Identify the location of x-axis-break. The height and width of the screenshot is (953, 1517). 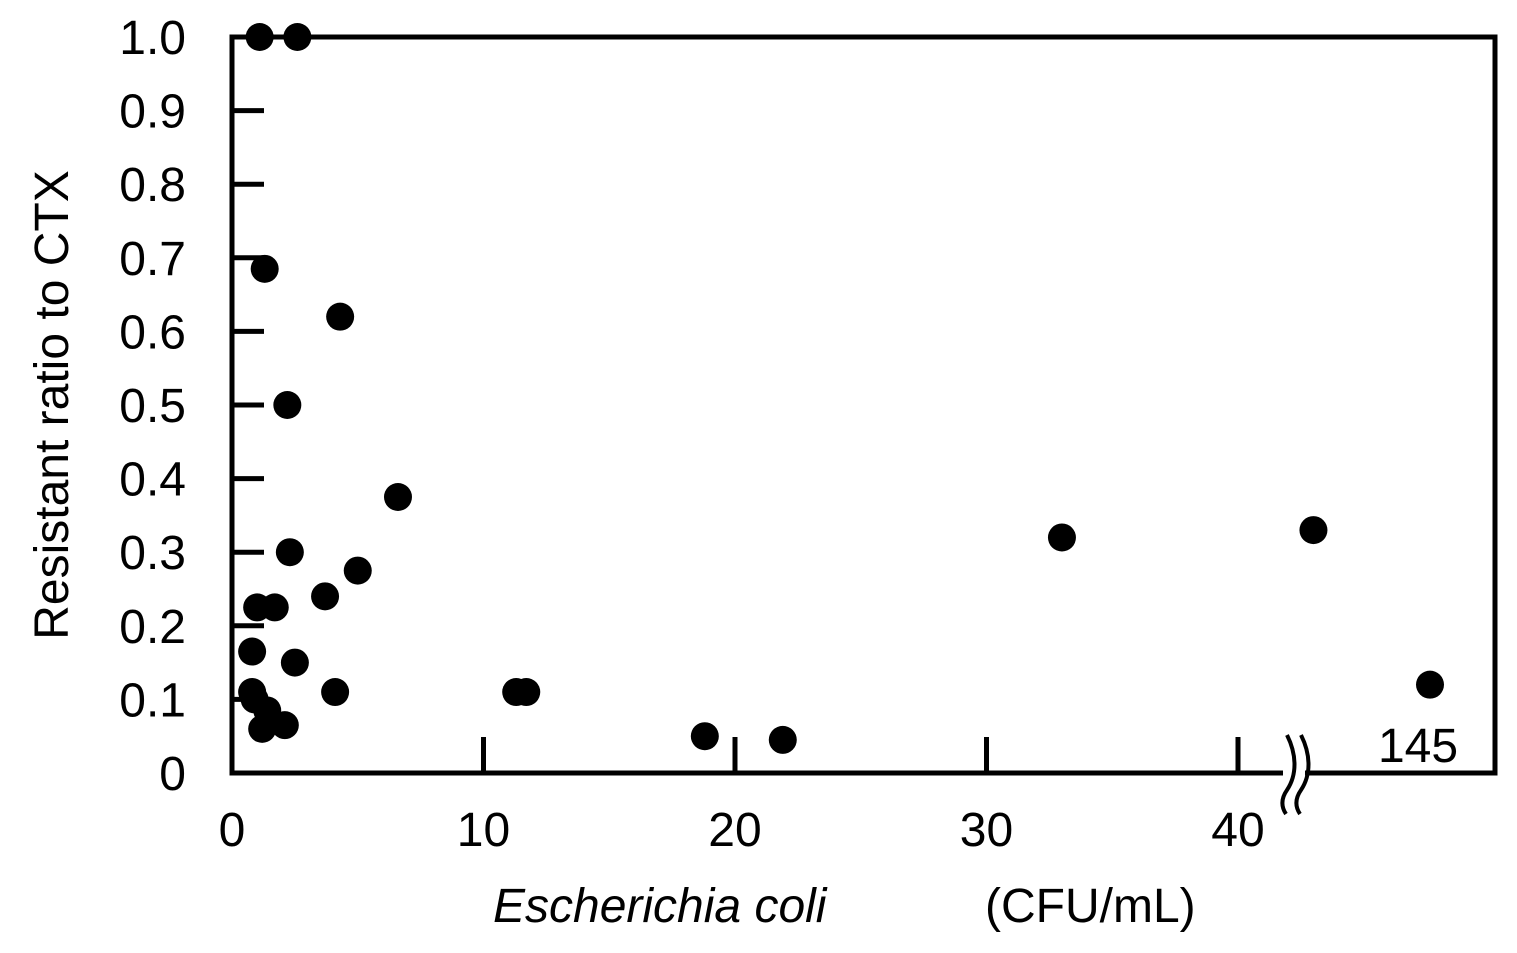
(1295, 775).